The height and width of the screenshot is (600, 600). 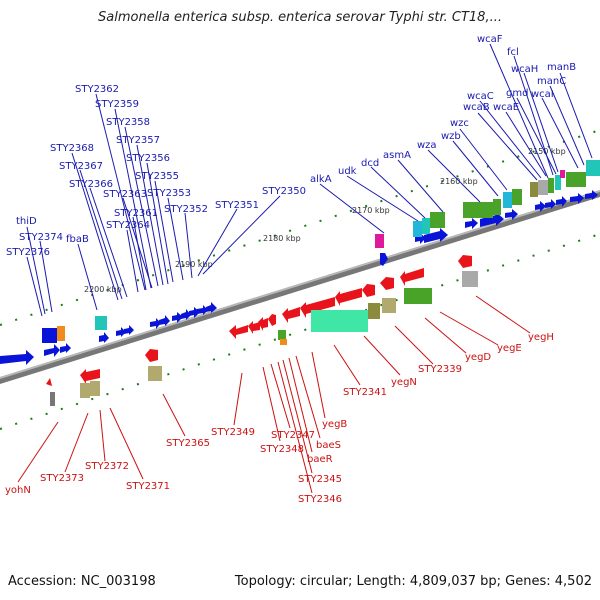 What do you see at coordinates (321, 179) in the screenshot?
I see `gene-label: alkA` at bounding box center [321, 179].